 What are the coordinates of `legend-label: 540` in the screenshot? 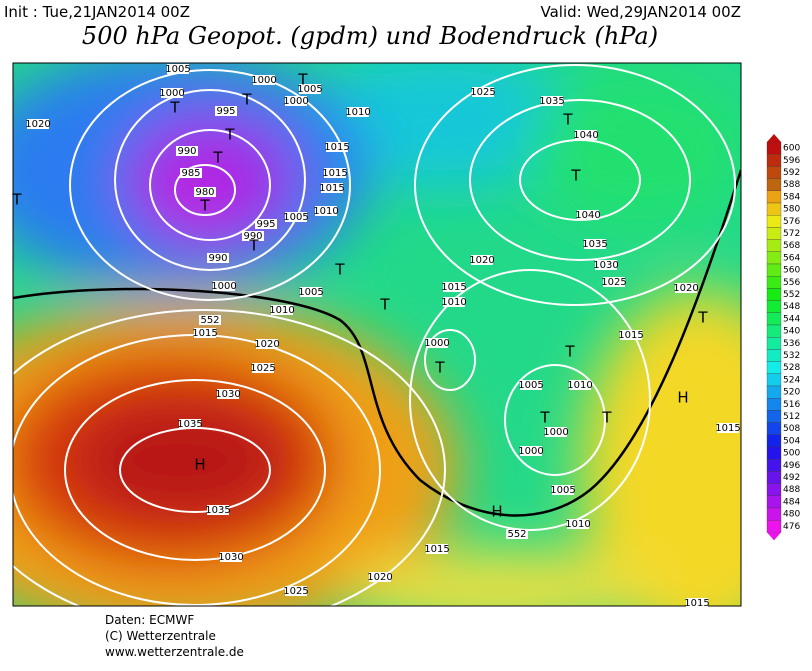 It's located at (791, 332).